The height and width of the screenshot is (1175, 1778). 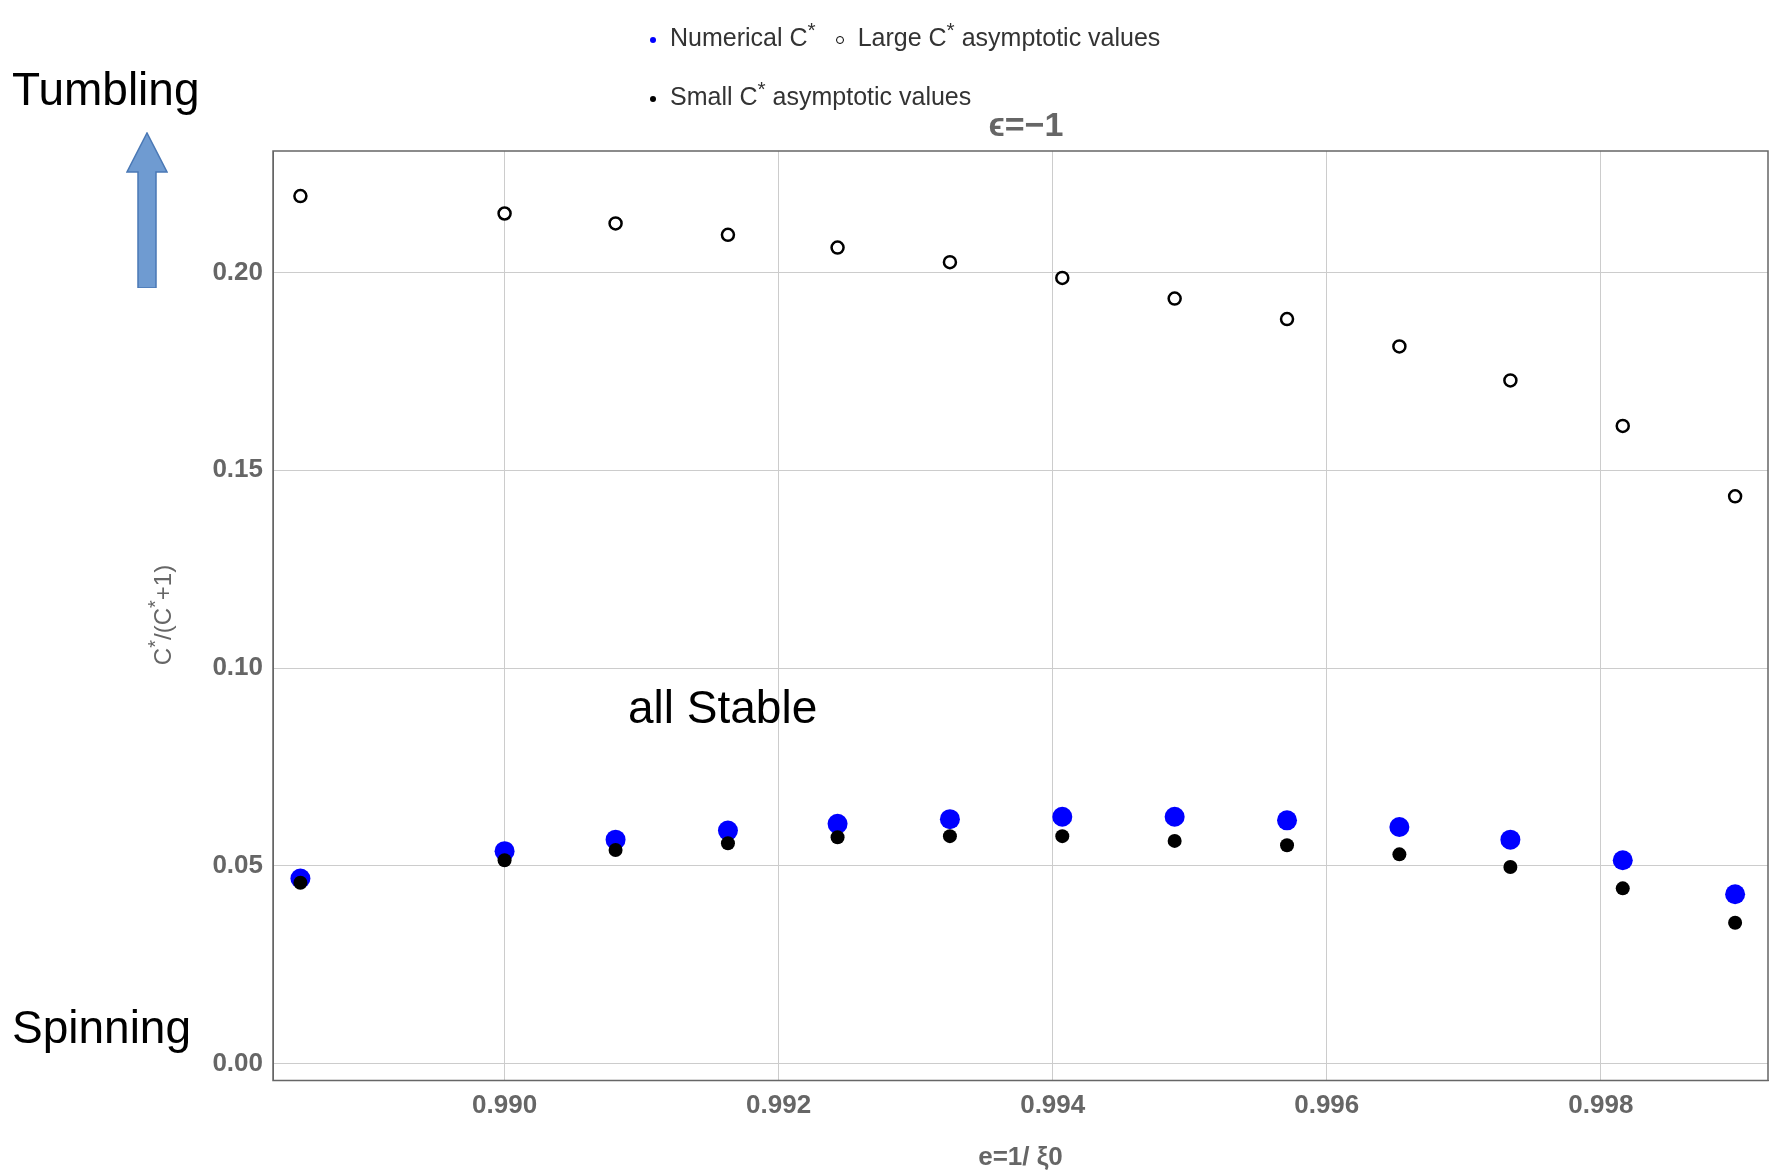 What do you see at coordinates (779, 1104) in the screenshot?
I see `x-tick-label: 0.992` at bounding box center [779, 1104].